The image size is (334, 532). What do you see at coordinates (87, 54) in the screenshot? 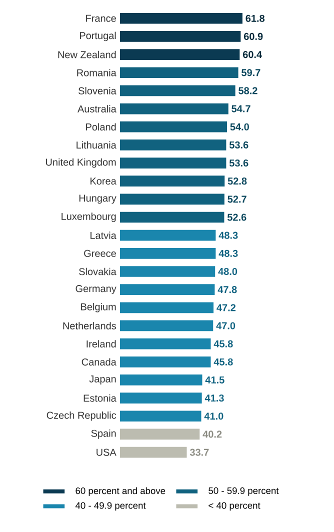
I see `y-tick-label: New Zealand` at bounding box center [87, 54].